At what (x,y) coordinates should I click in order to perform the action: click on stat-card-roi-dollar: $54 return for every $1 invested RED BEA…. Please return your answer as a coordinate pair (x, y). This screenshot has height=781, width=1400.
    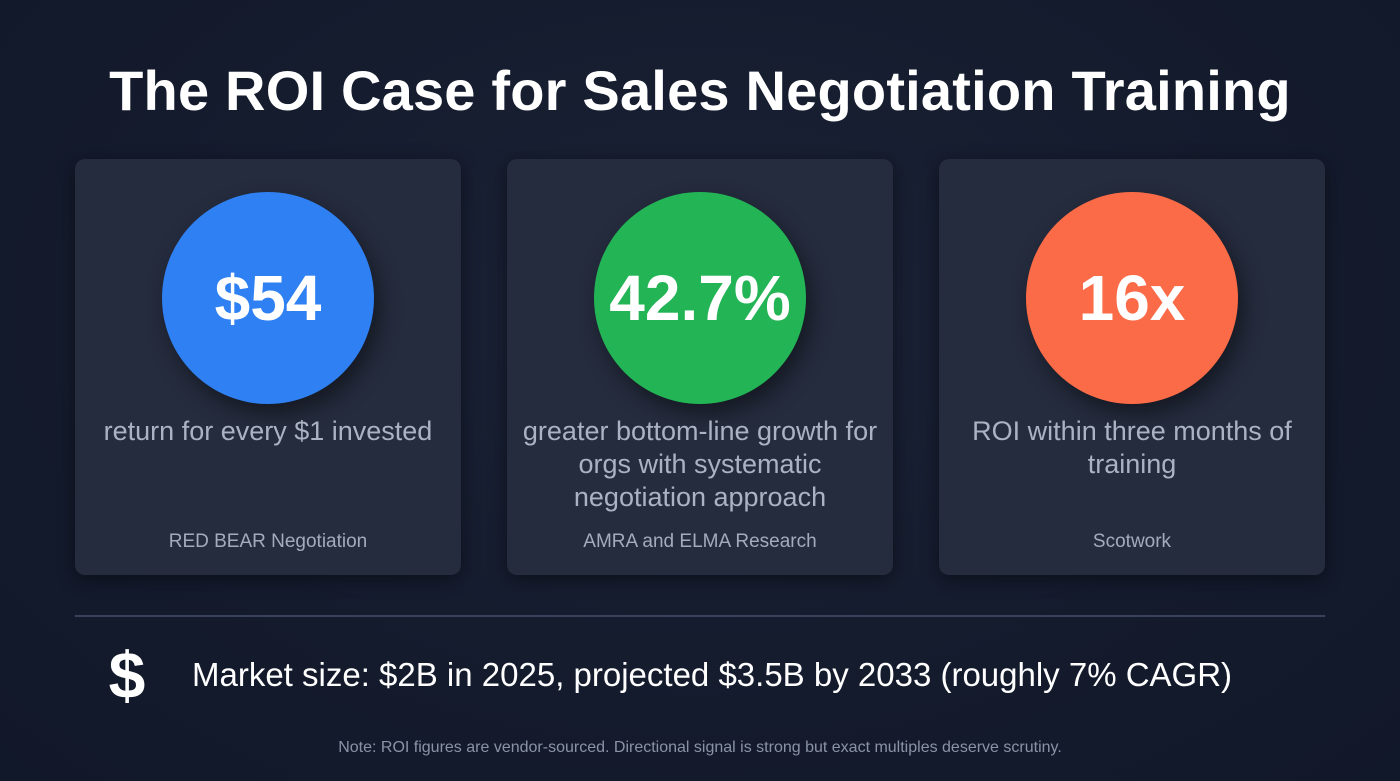
    Looking at the image, I should click on (268, 367).